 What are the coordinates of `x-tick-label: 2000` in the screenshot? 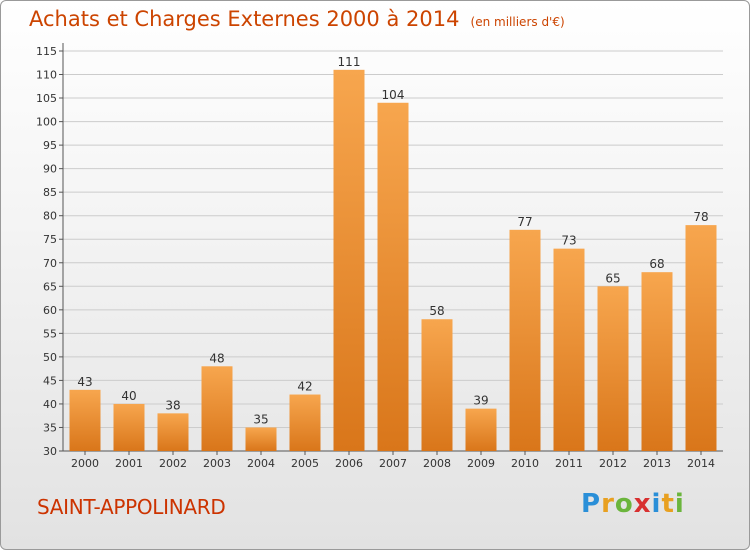 It's located at (85, 463).